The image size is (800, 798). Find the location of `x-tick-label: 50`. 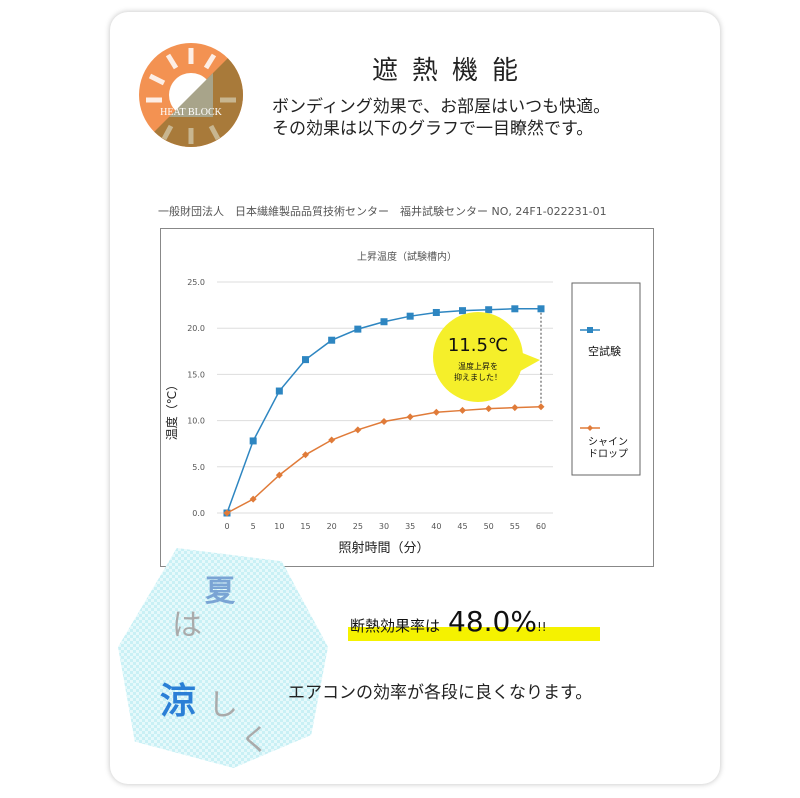

x-tick-label: 50 is located at coordinates (489, 526).